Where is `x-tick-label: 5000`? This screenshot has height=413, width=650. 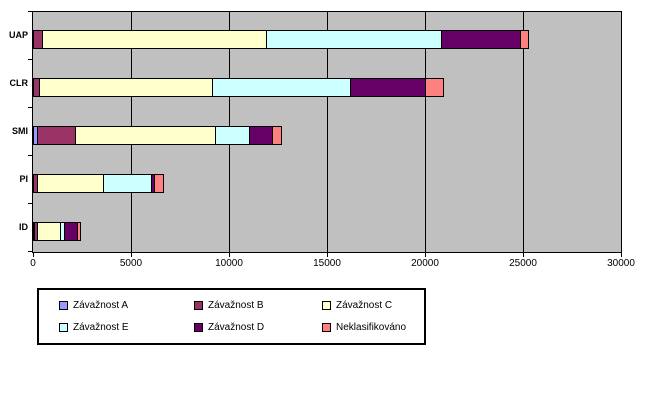
x-tick-label: 5000 is located at coordinates (131, 263).